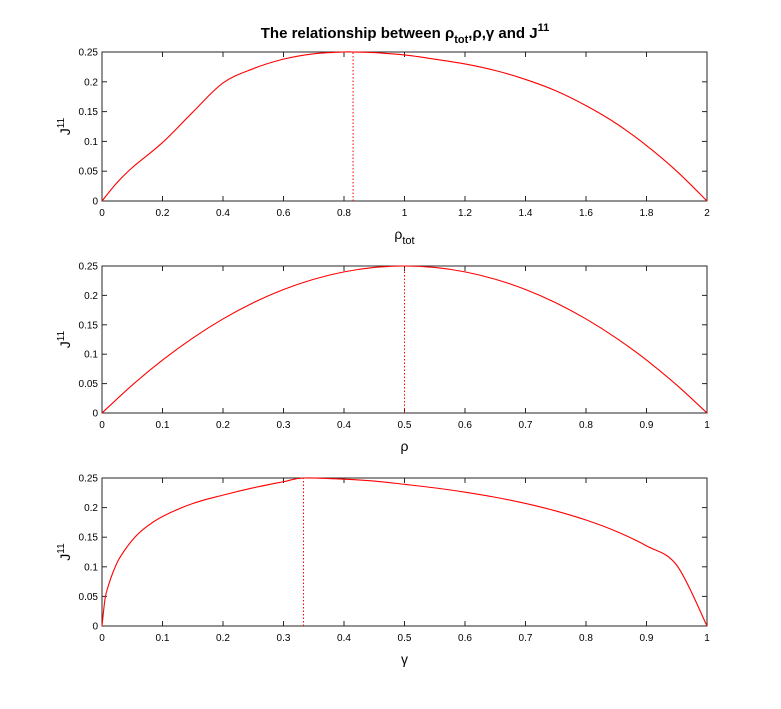 The image size is (781, 709). Describe the element at coordinates (408, 241) in the screenshot. I see `x-axis-label-subscript: tot` at that location.